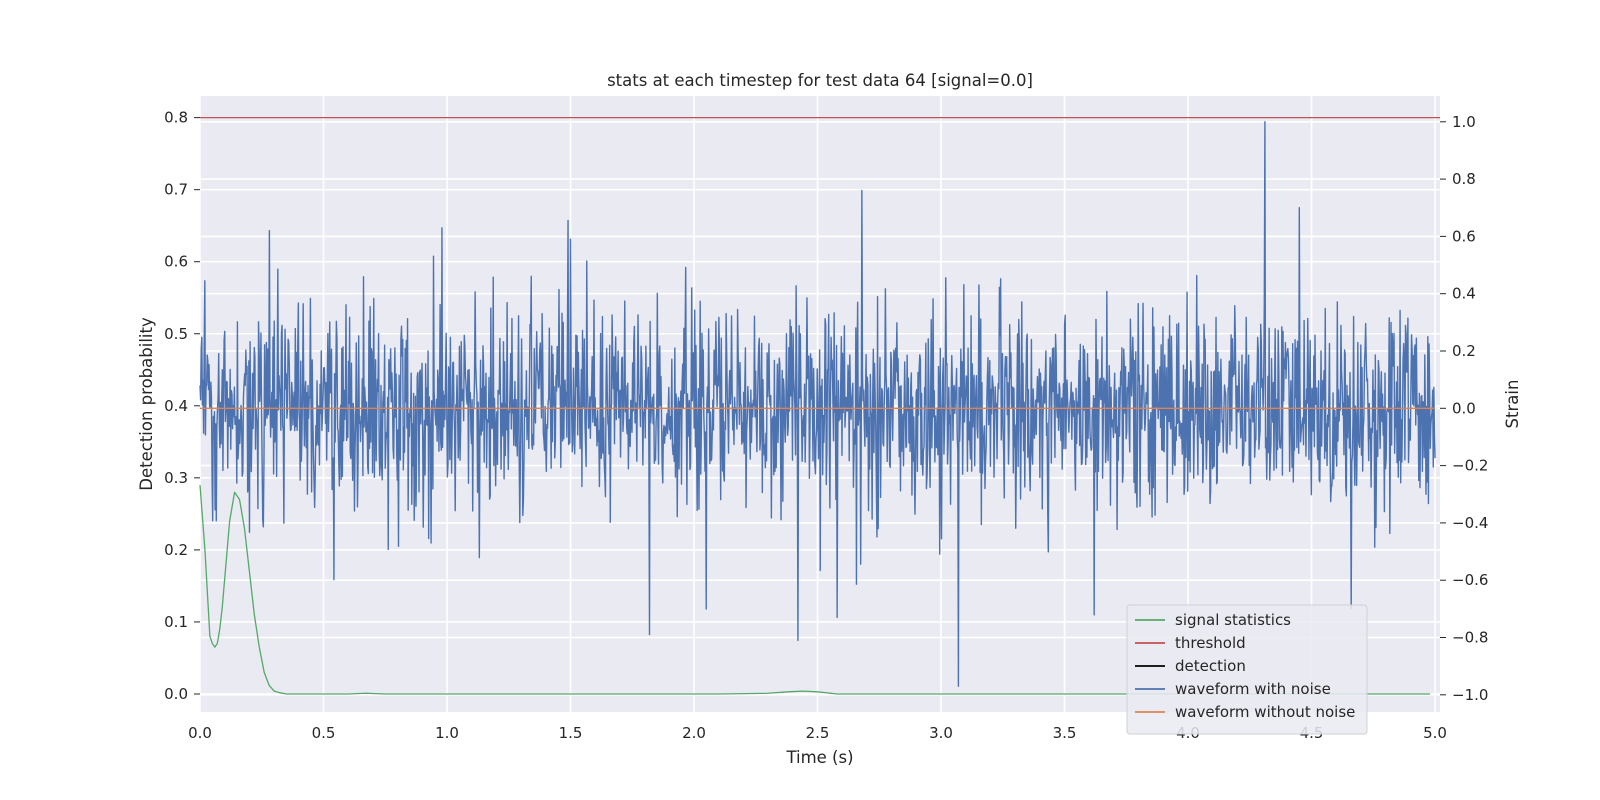 This screenshot has width=1600, height=800. What do you see at coordinates (1464, 236) in the screenshot?
I see `y2-tick-label: 0.6` at bounding box center [1464, 236].